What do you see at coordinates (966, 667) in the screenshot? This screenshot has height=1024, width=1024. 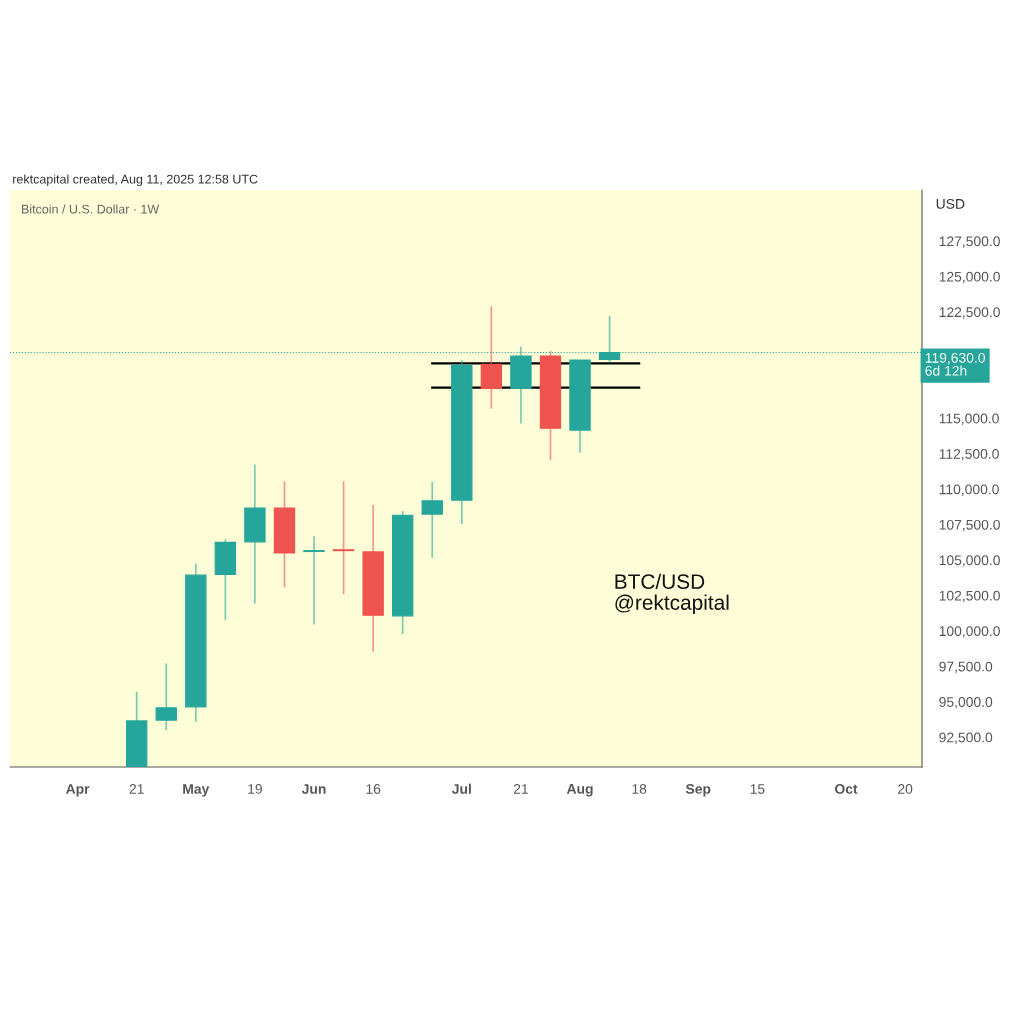 I see `y-tick-label: 97,500.0` at bounding box center [966, 667].